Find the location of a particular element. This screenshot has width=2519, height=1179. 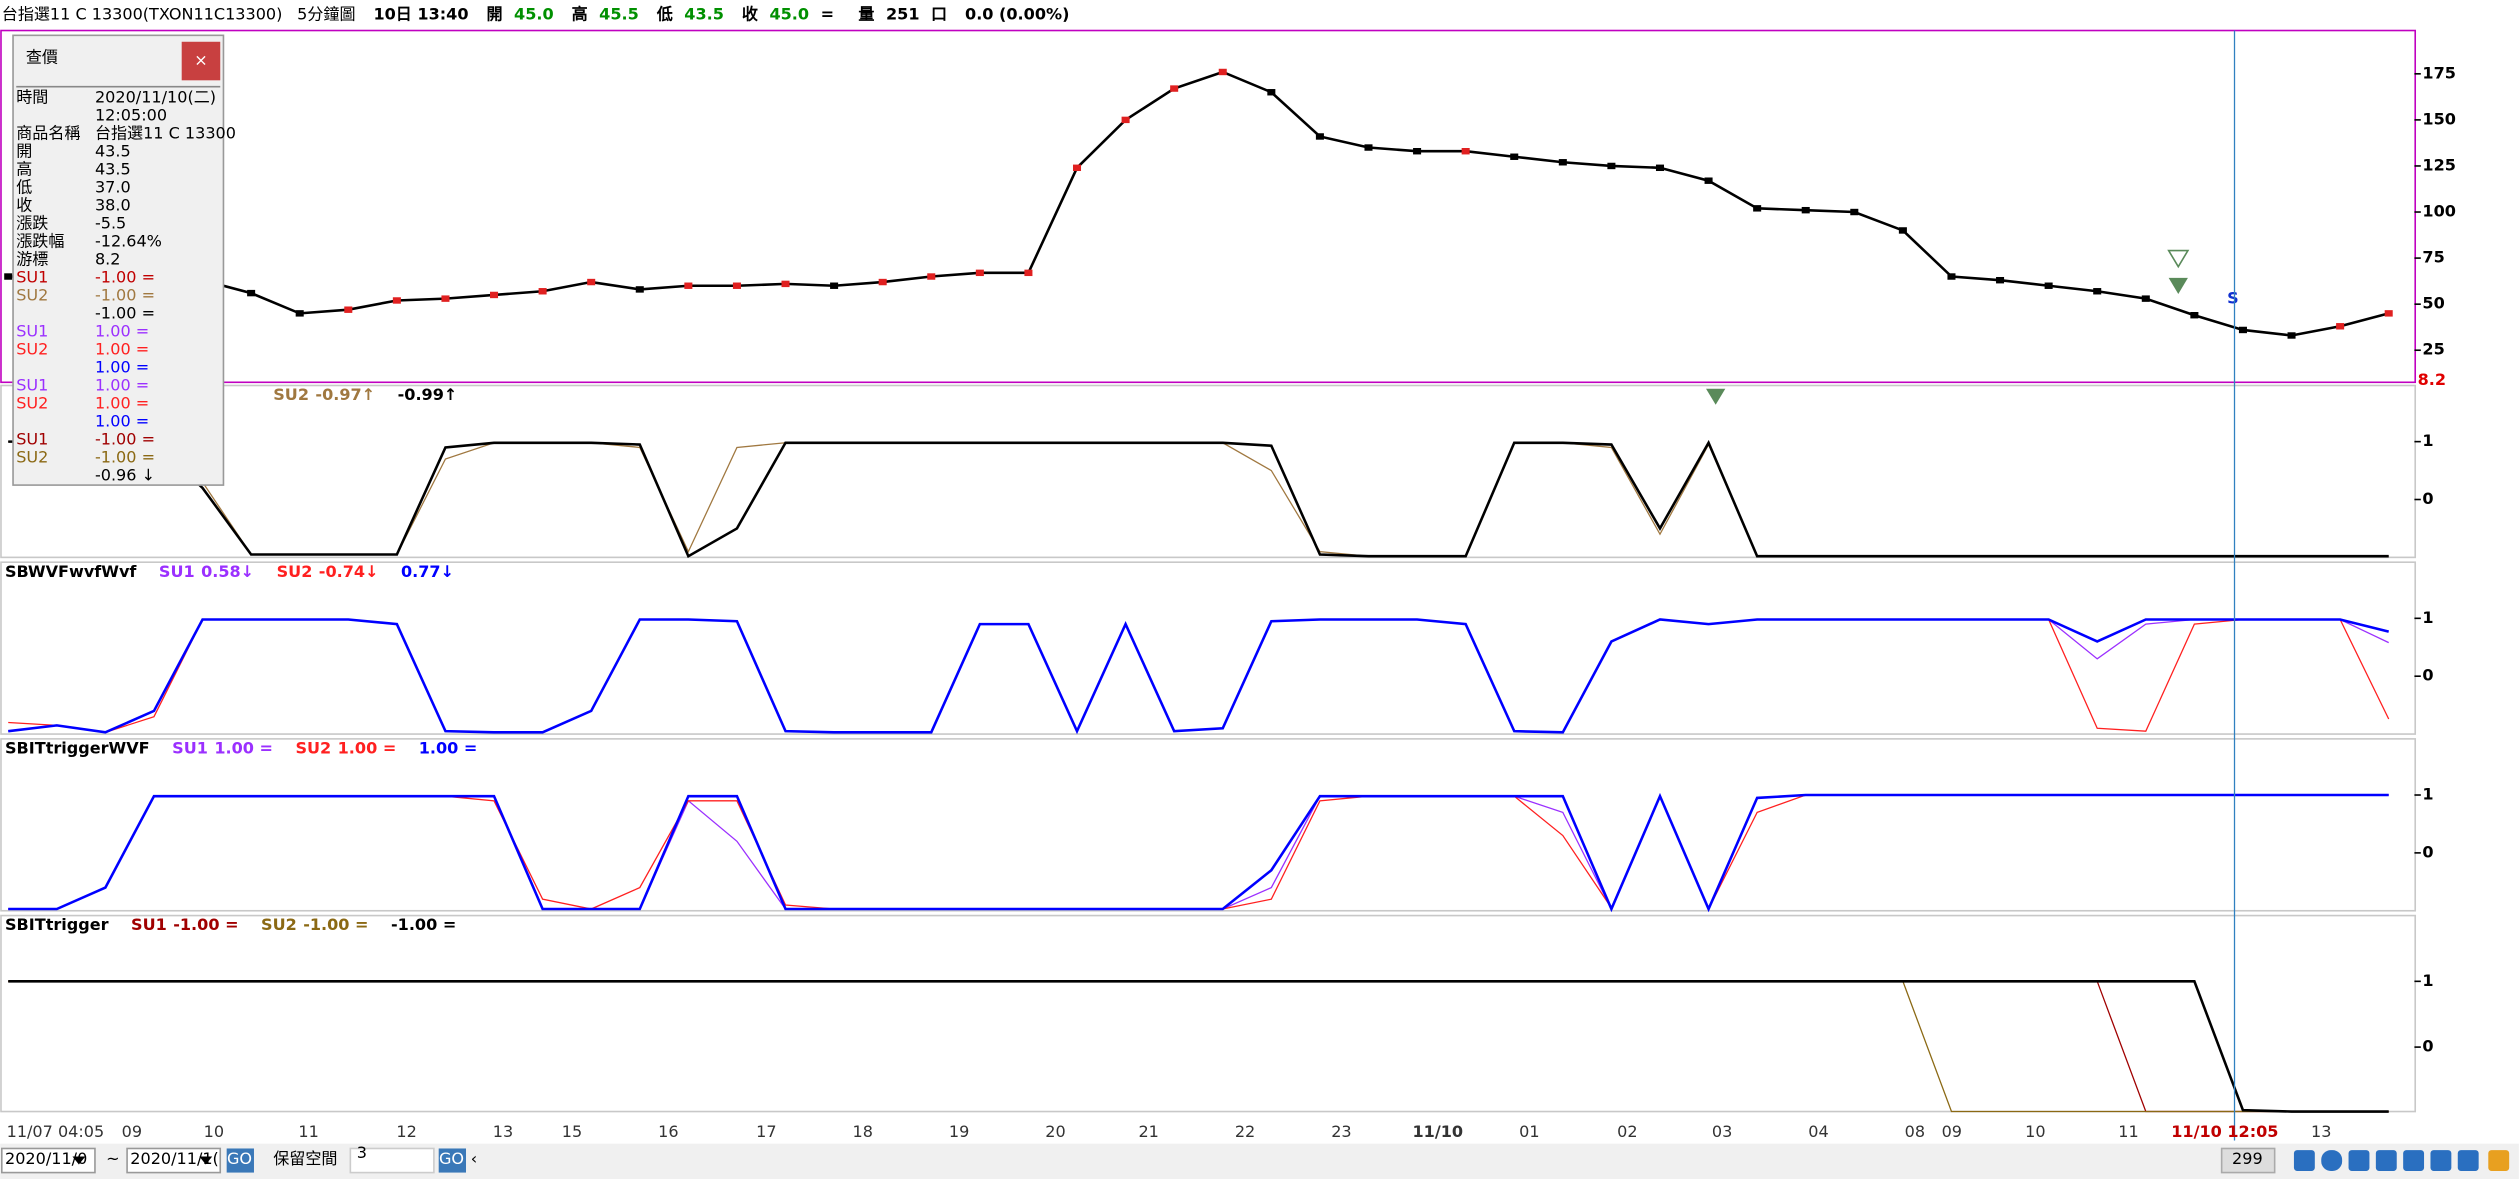

legend-value: 1.00 = is located at coordinates (243, 747).